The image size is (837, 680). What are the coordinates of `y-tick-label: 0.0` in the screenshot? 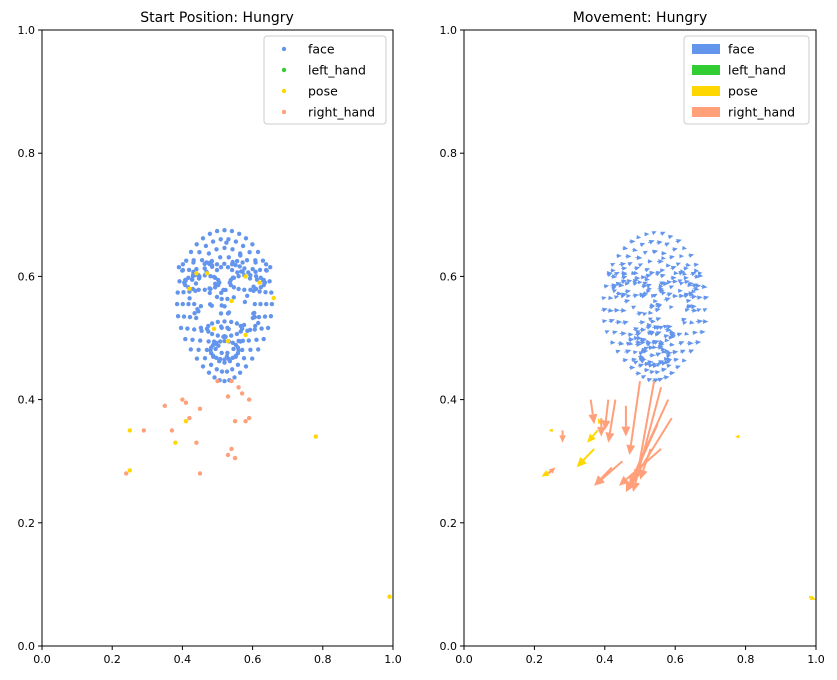 It's located at (27, 646).